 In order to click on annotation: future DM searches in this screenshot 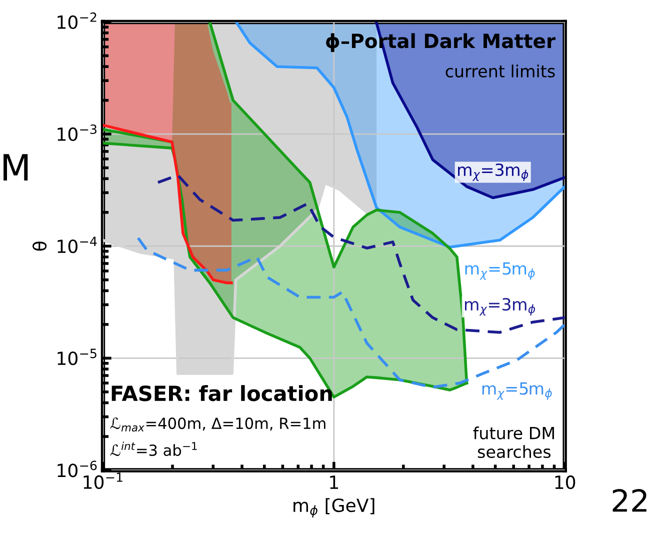, I will do `click(513, 442)`.